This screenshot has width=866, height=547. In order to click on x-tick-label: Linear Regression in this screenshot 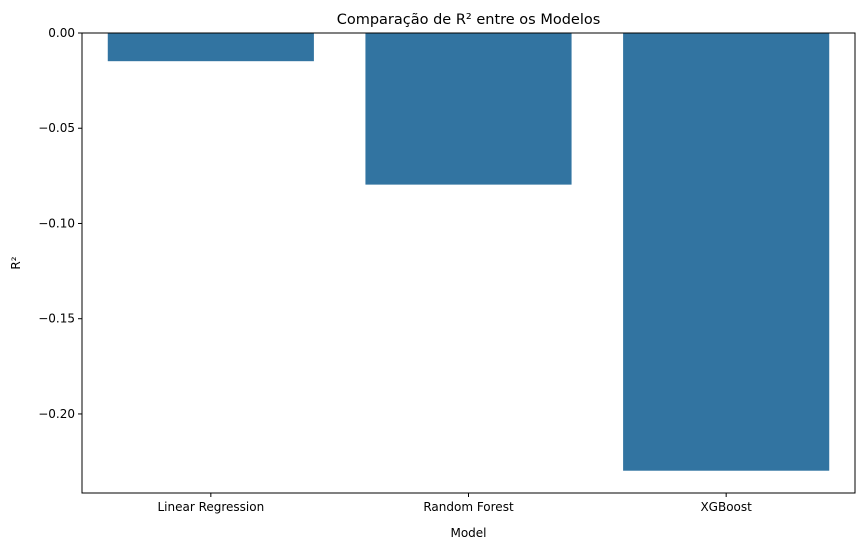, I will do `click(210, 507)`.